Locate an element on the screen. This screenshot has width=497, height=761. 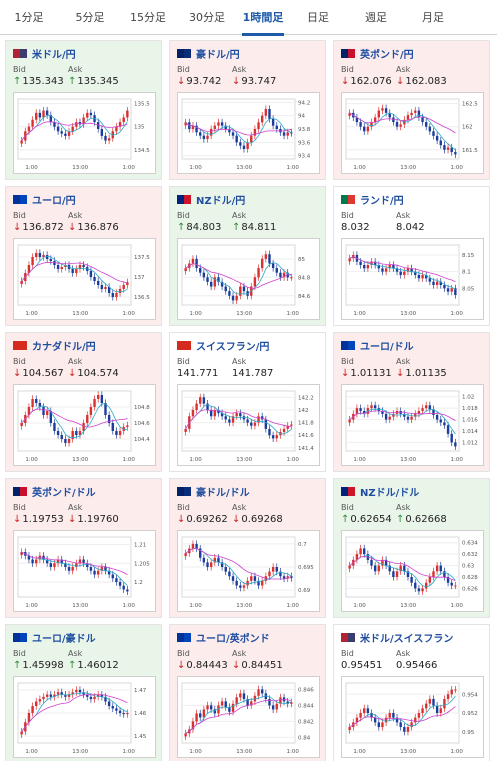
y-tick-label: 0.634 is located at coordinates (470, 544).